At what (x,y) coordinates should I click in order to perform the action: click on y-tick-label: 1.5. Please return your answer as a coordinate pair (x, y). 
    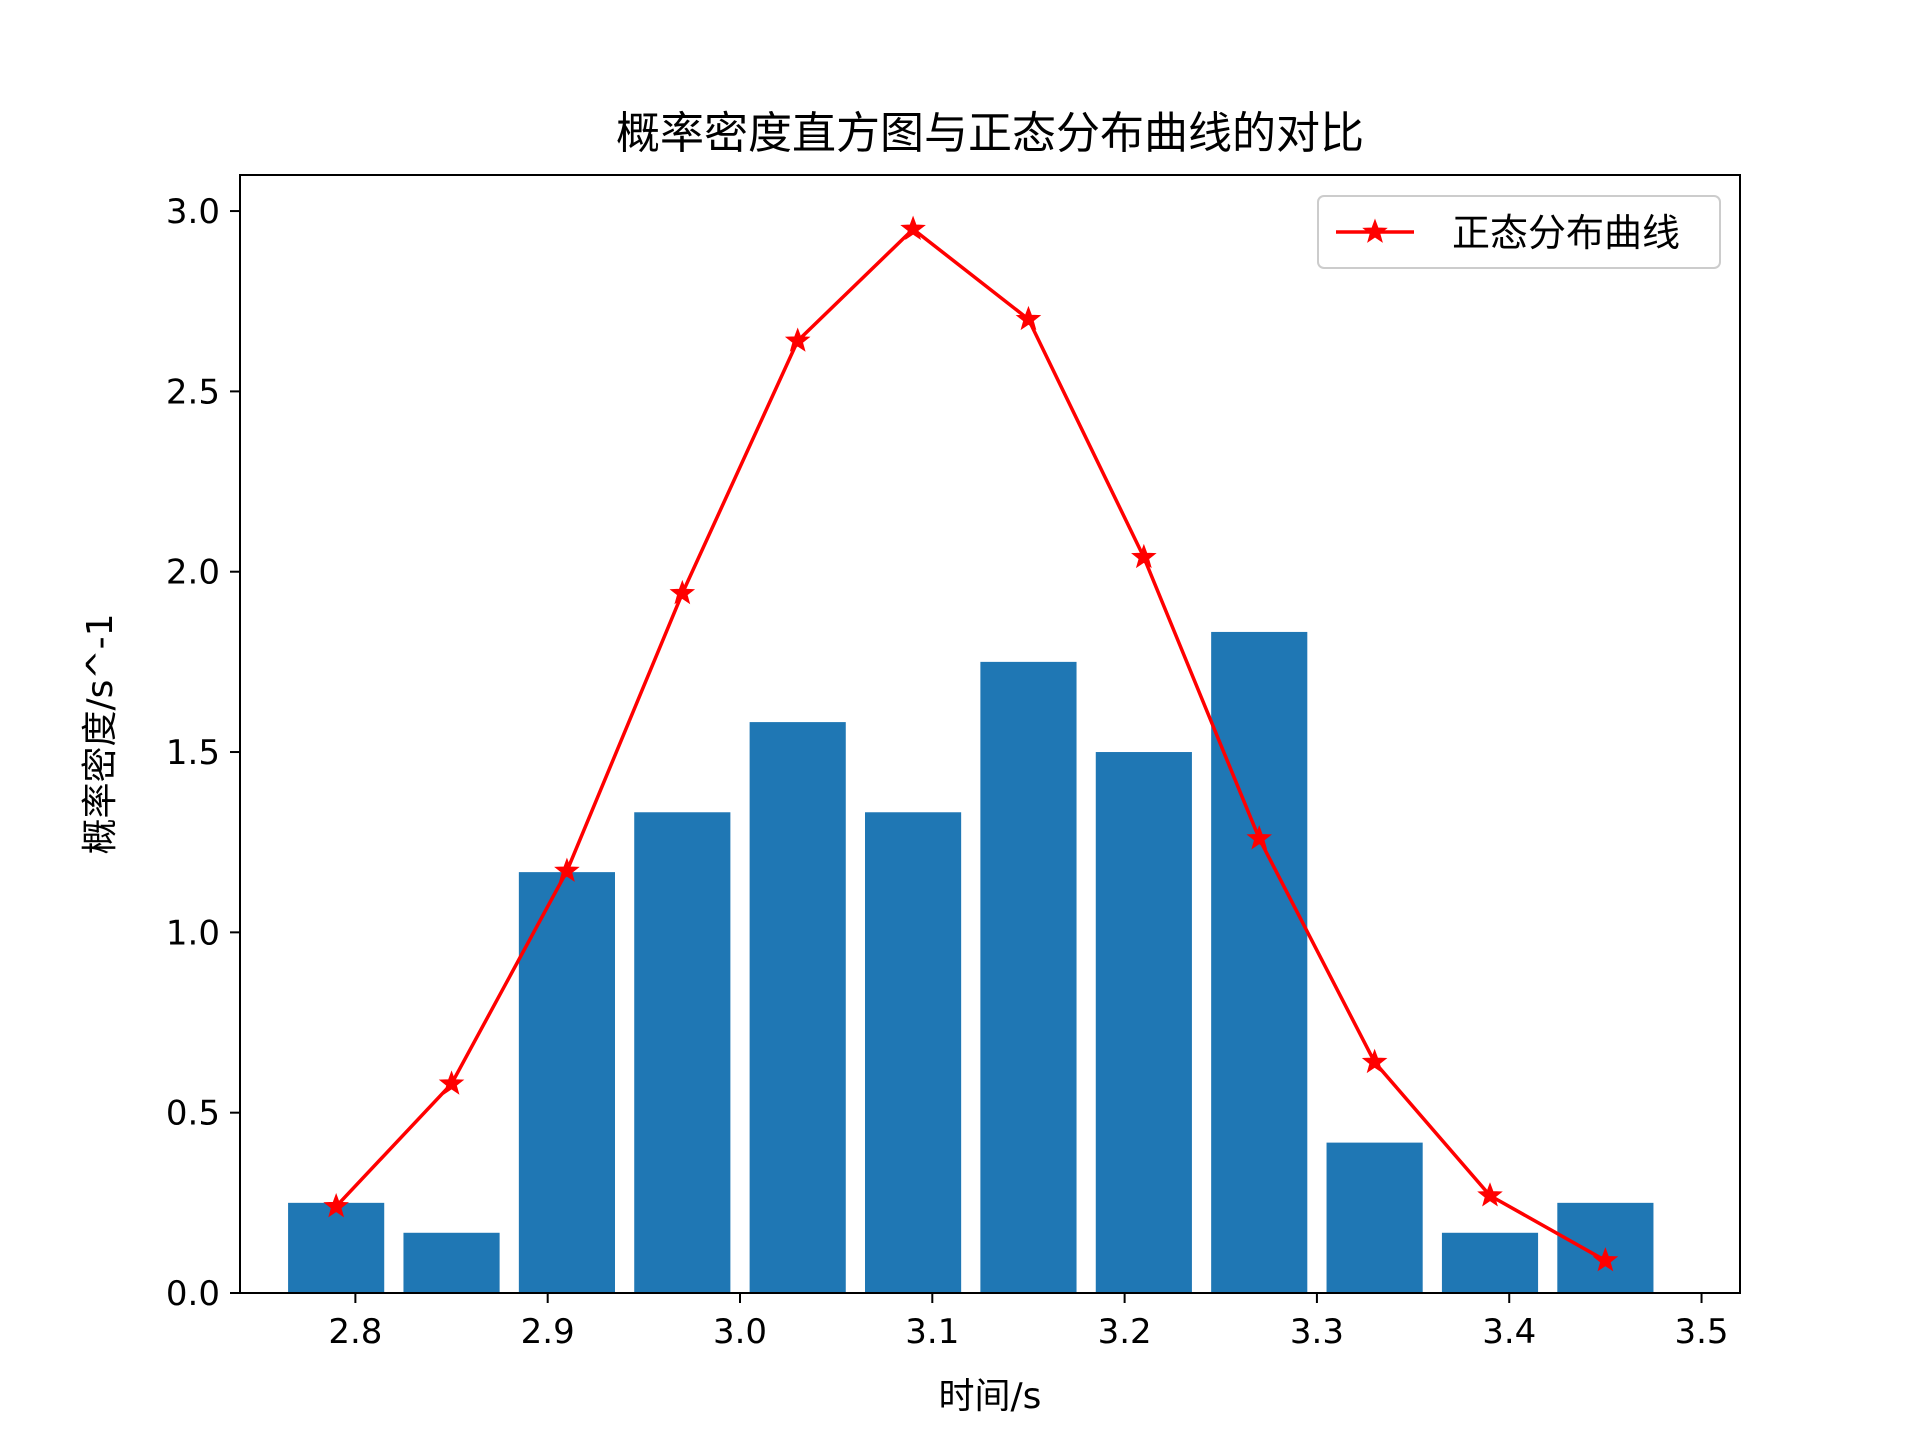
    Looking at the image, I should click on (193, 753).